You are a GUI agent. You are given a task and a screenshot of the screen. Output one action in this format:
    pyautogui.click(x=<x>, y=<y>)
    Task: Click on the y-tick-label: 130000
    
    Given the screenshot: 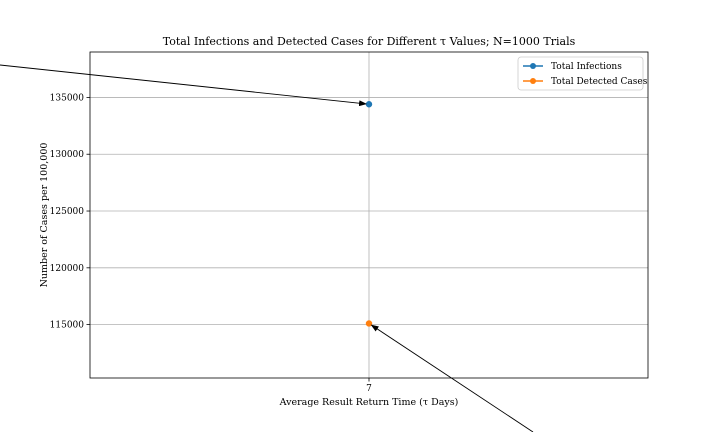 What is the action you would take?
    pyautogui.click(x=67, y=155)
    